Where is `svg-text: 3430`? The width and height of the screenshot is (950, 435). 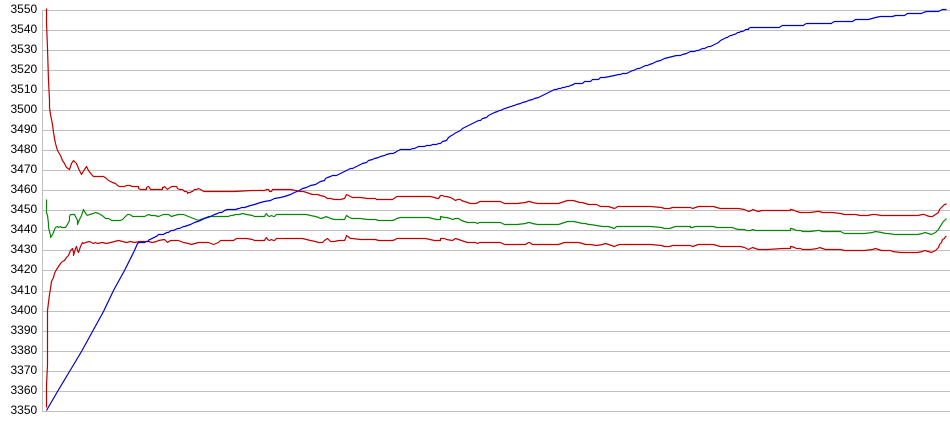 svg-text: 3430 is located at coordinates (23, 249).